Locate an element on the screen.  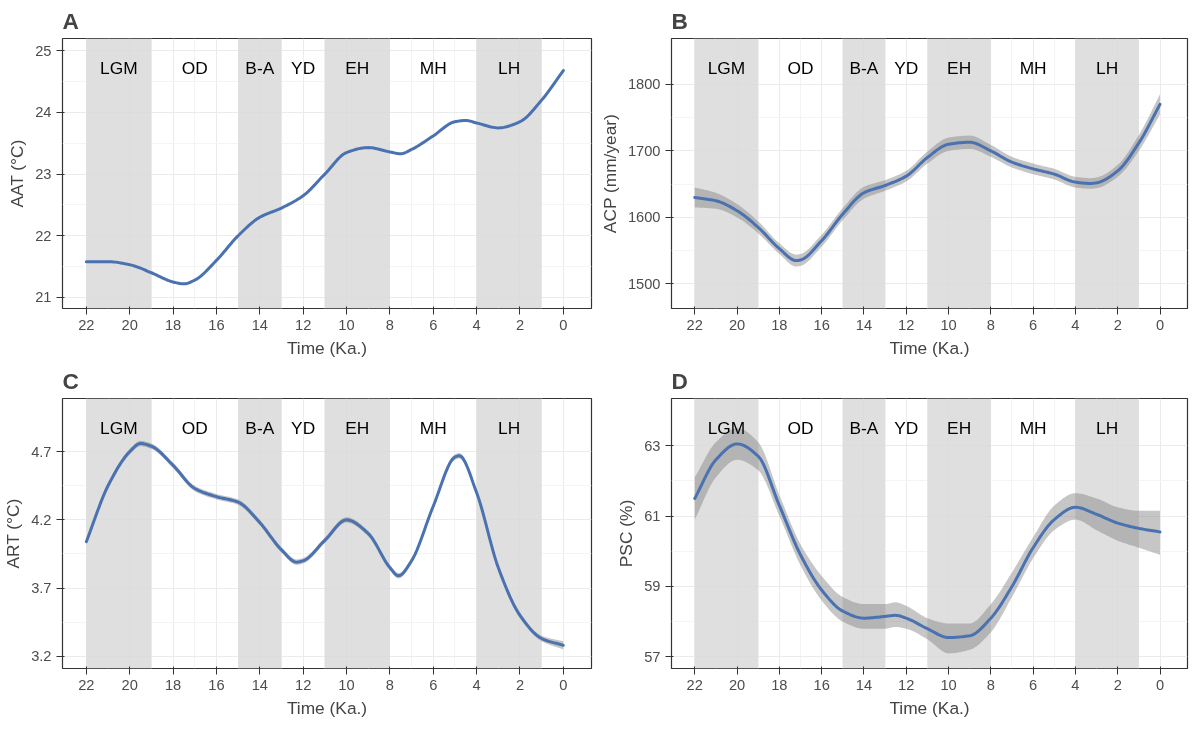
y-tick-label: 1600 is located at coordinates (644, 217).